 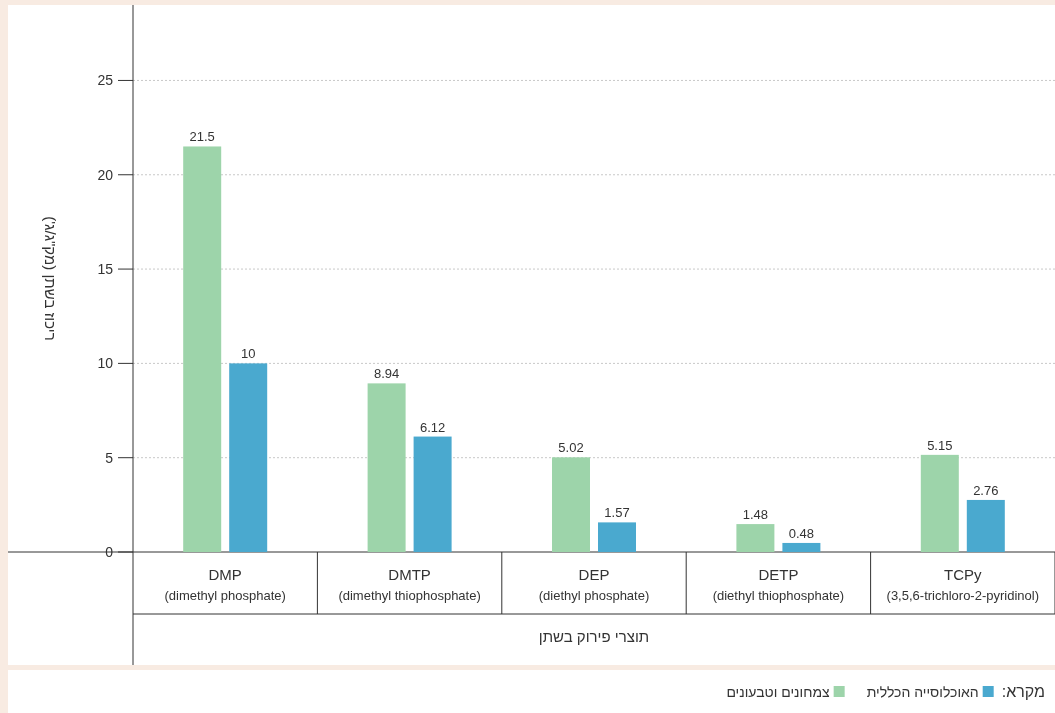 I want to click on legend-title: מקרא:, so click(x=1023, y=691).